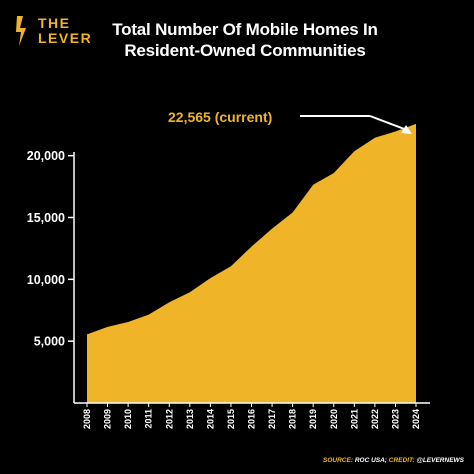  Describe the element at coordinates (231, 419) in the screenshot. I see `x-tick-label: 2015` at that location.